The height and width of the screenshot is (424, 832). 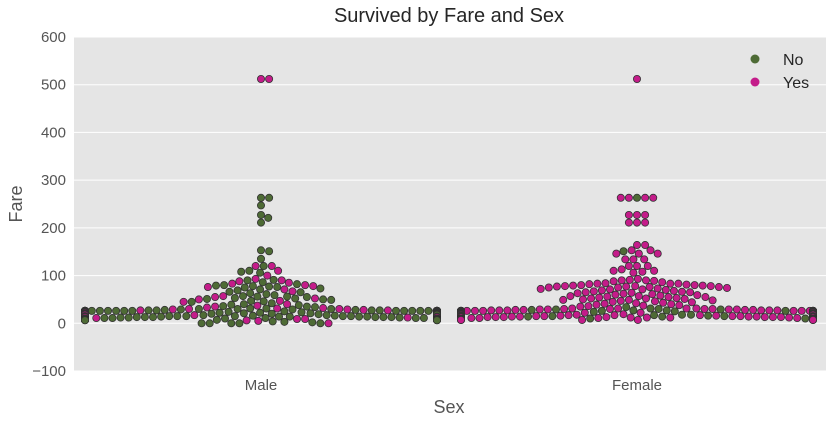 What do you see at coordinates (49, 371) in the screenshot?
I see `y-tick-label: −100` at bounding box center [49, 371].